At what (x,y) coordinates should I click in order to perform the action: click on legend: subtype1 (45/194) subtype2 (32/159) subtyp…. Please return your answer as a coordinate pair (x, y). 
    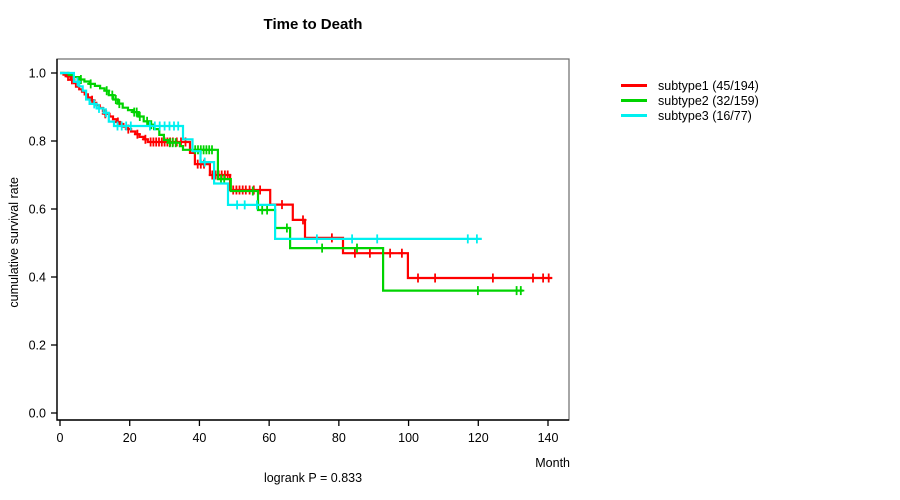
    Looking at the image, I should click on (690, 100).